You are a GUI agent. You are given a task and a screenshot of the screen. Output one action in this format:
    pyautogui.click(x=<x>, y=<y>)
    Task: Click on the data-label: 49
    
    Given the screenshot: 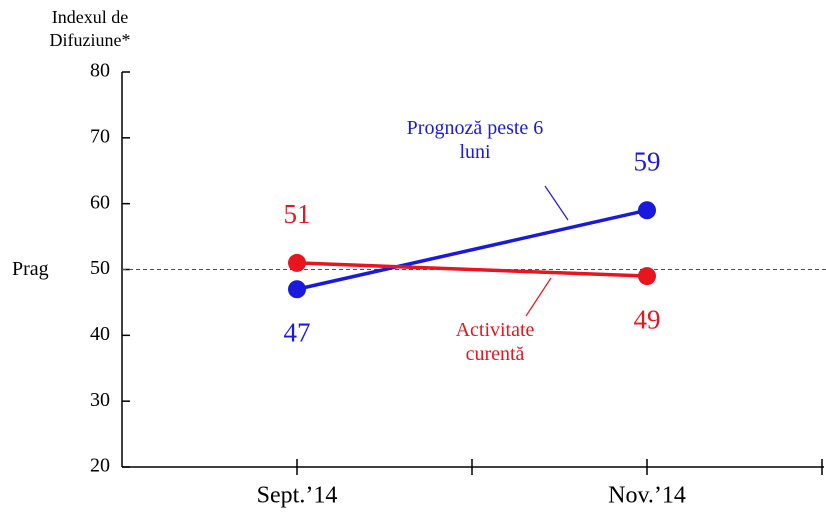 What is the action you would take?
    pyautogui.click(x=647, y=319)
    